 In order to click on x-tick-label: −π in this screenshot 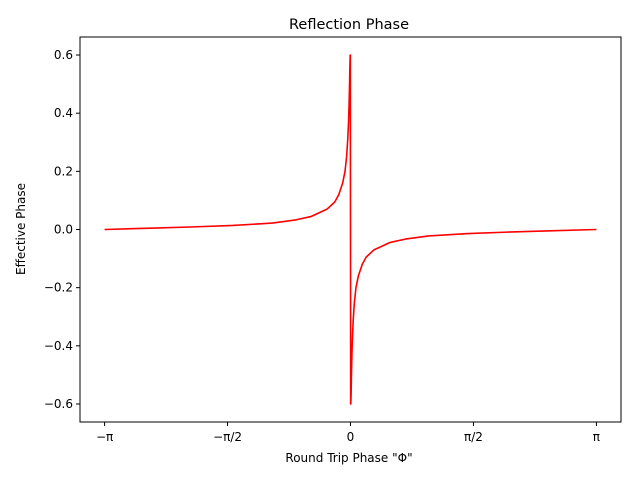, I will do `click(104, 437)`.